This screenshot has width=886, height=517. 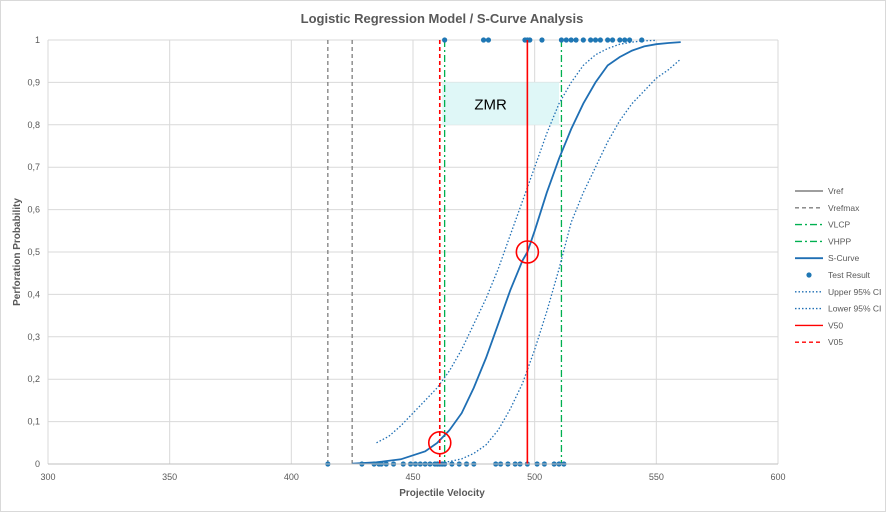 I want to click on x-tick-label: 600, so click(x=777, y=477).